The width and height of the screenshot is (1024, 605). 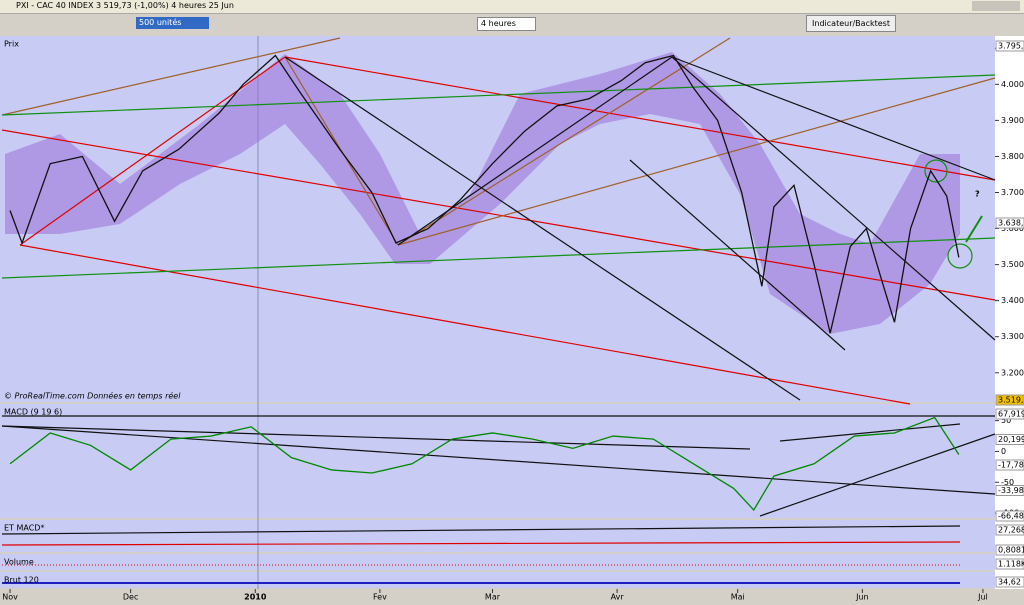 What do you see at coordinates (1012, 192) in the screenshot?
I see `y-tick-label: 3.700` at bounding box center [1012, 192].